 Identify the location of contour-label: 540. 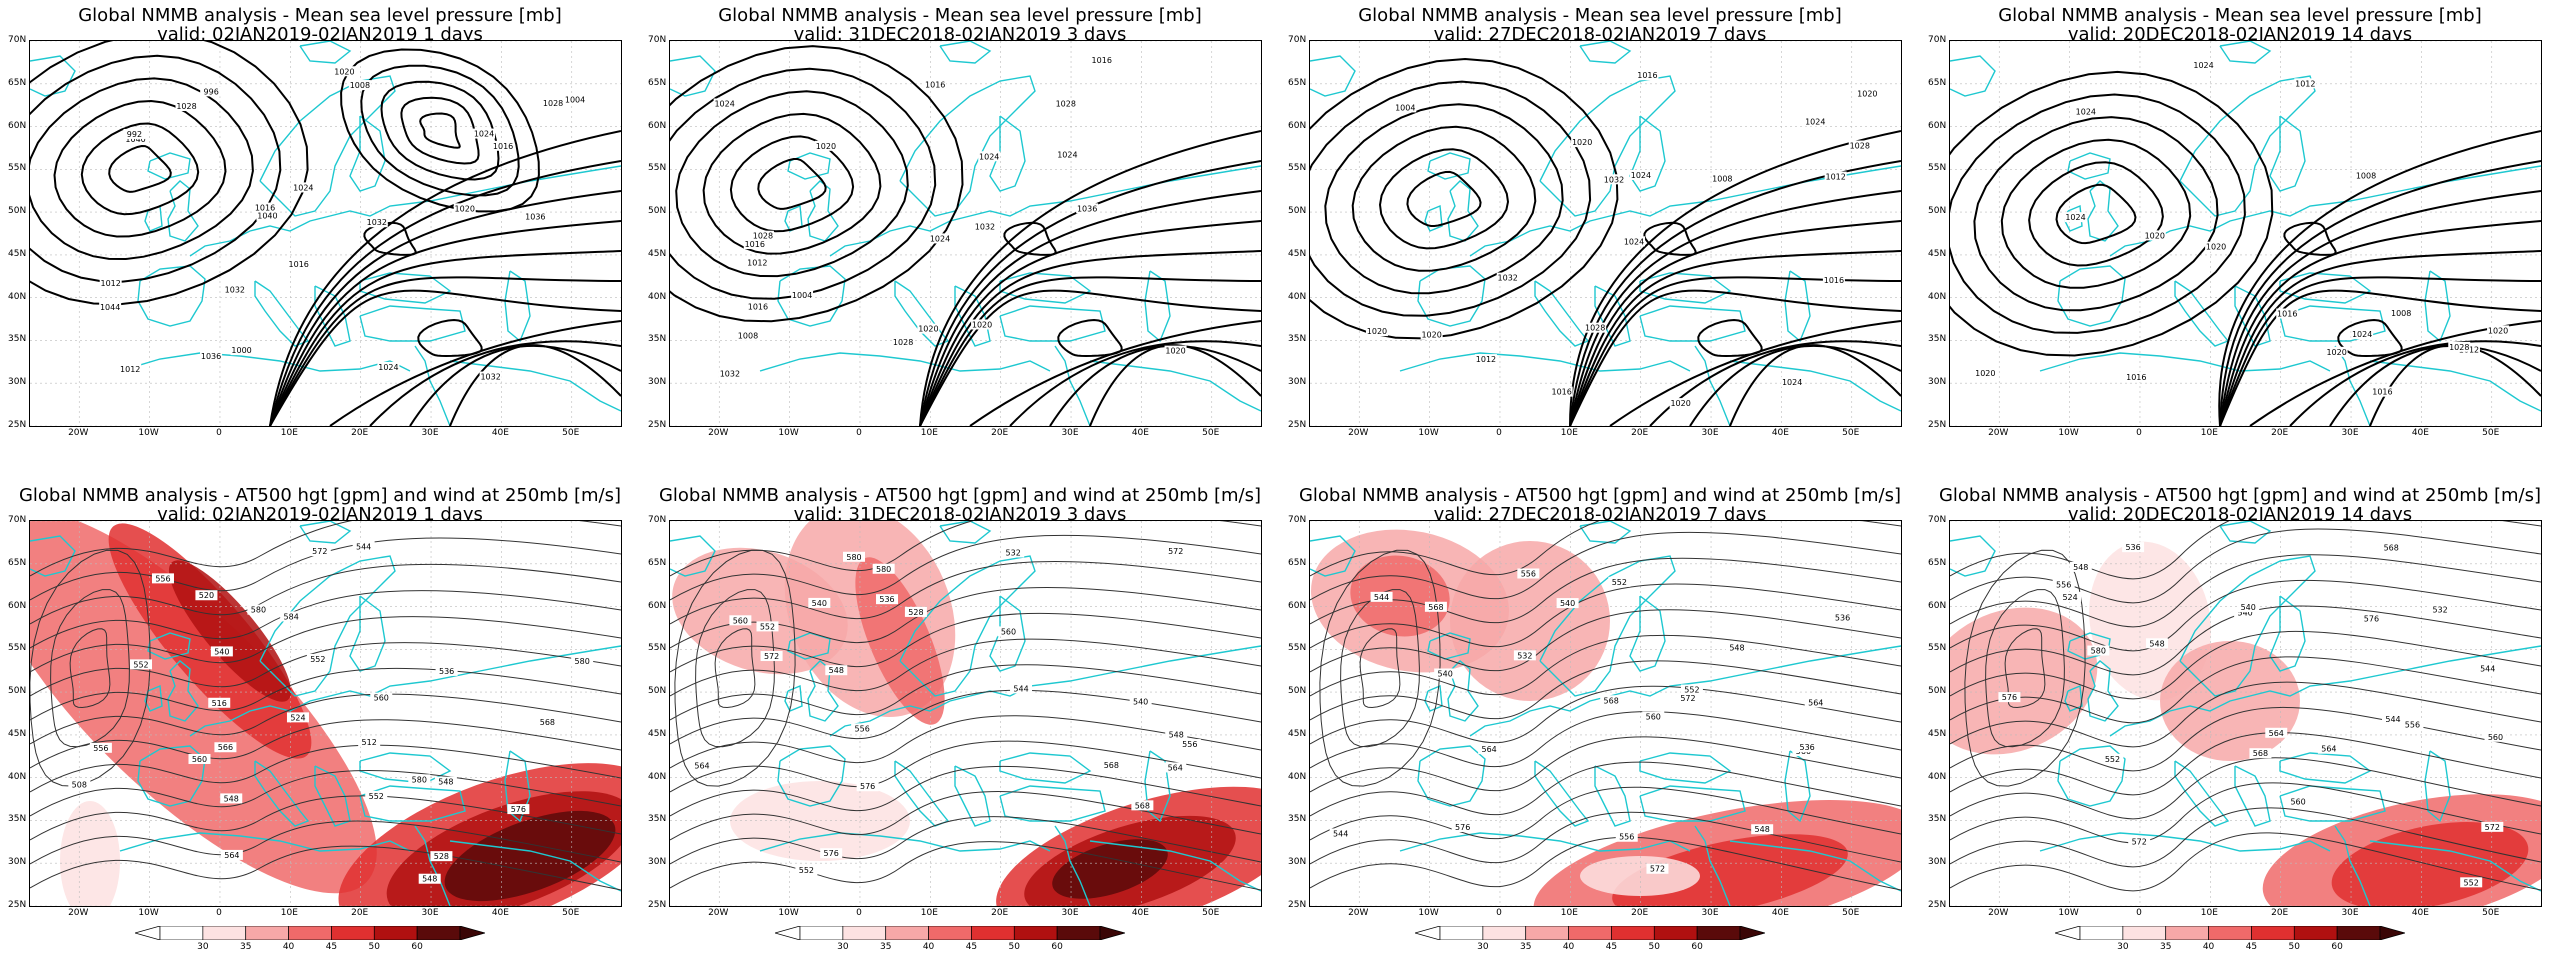
(1445, 673).